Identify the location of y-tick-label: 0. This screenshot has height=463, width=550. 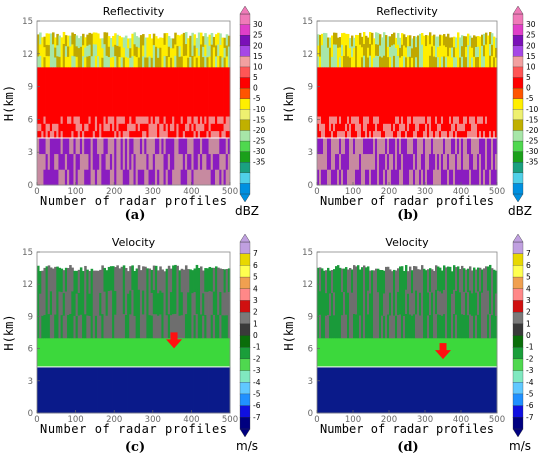
(310, 186).